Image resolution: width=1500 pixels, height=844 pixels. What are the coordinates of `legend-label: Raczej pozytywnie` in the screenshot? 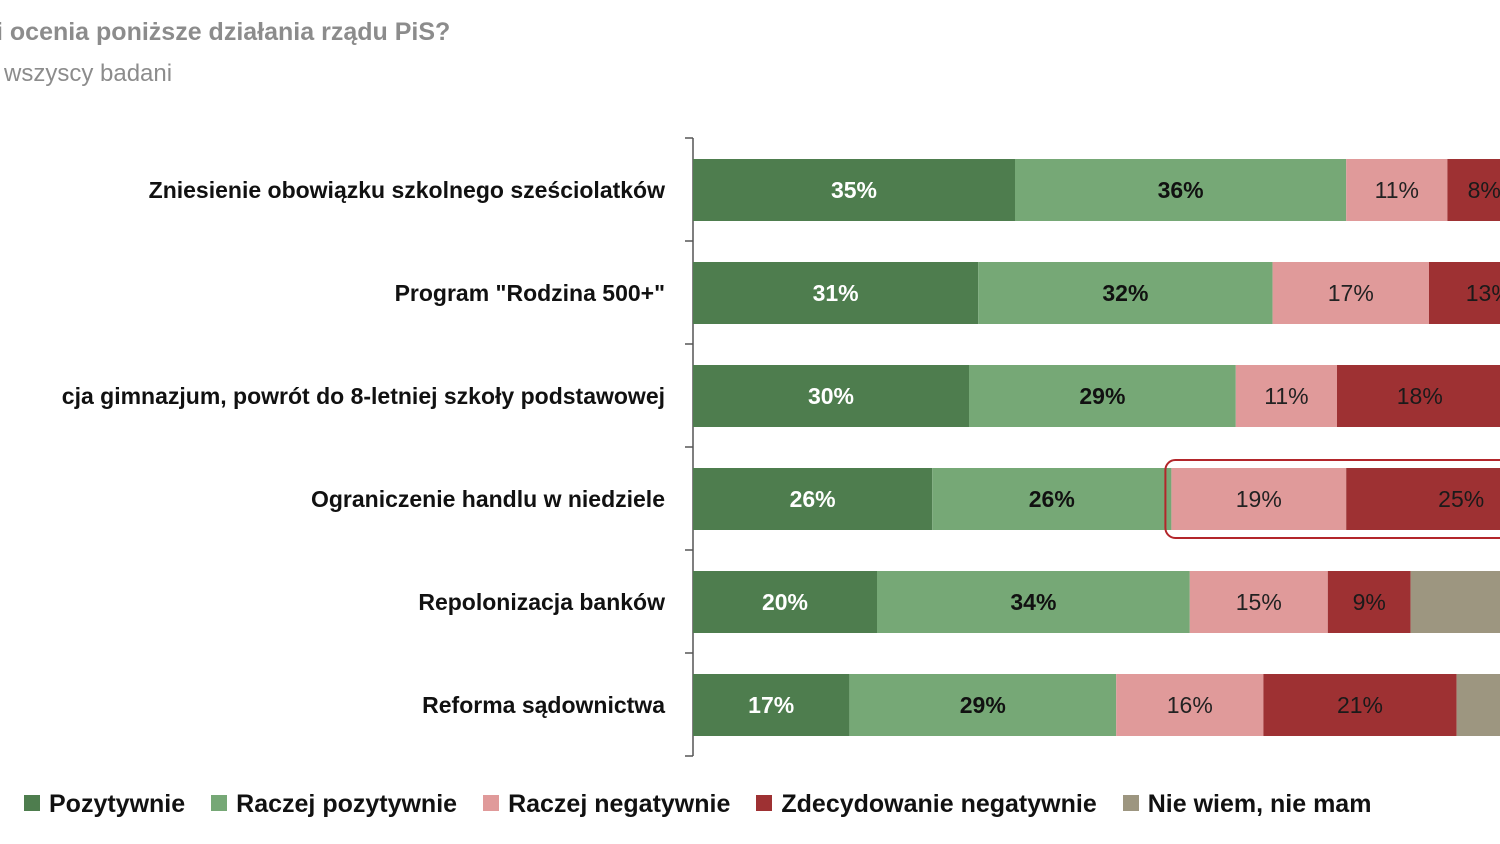 It's located at (347, 804).